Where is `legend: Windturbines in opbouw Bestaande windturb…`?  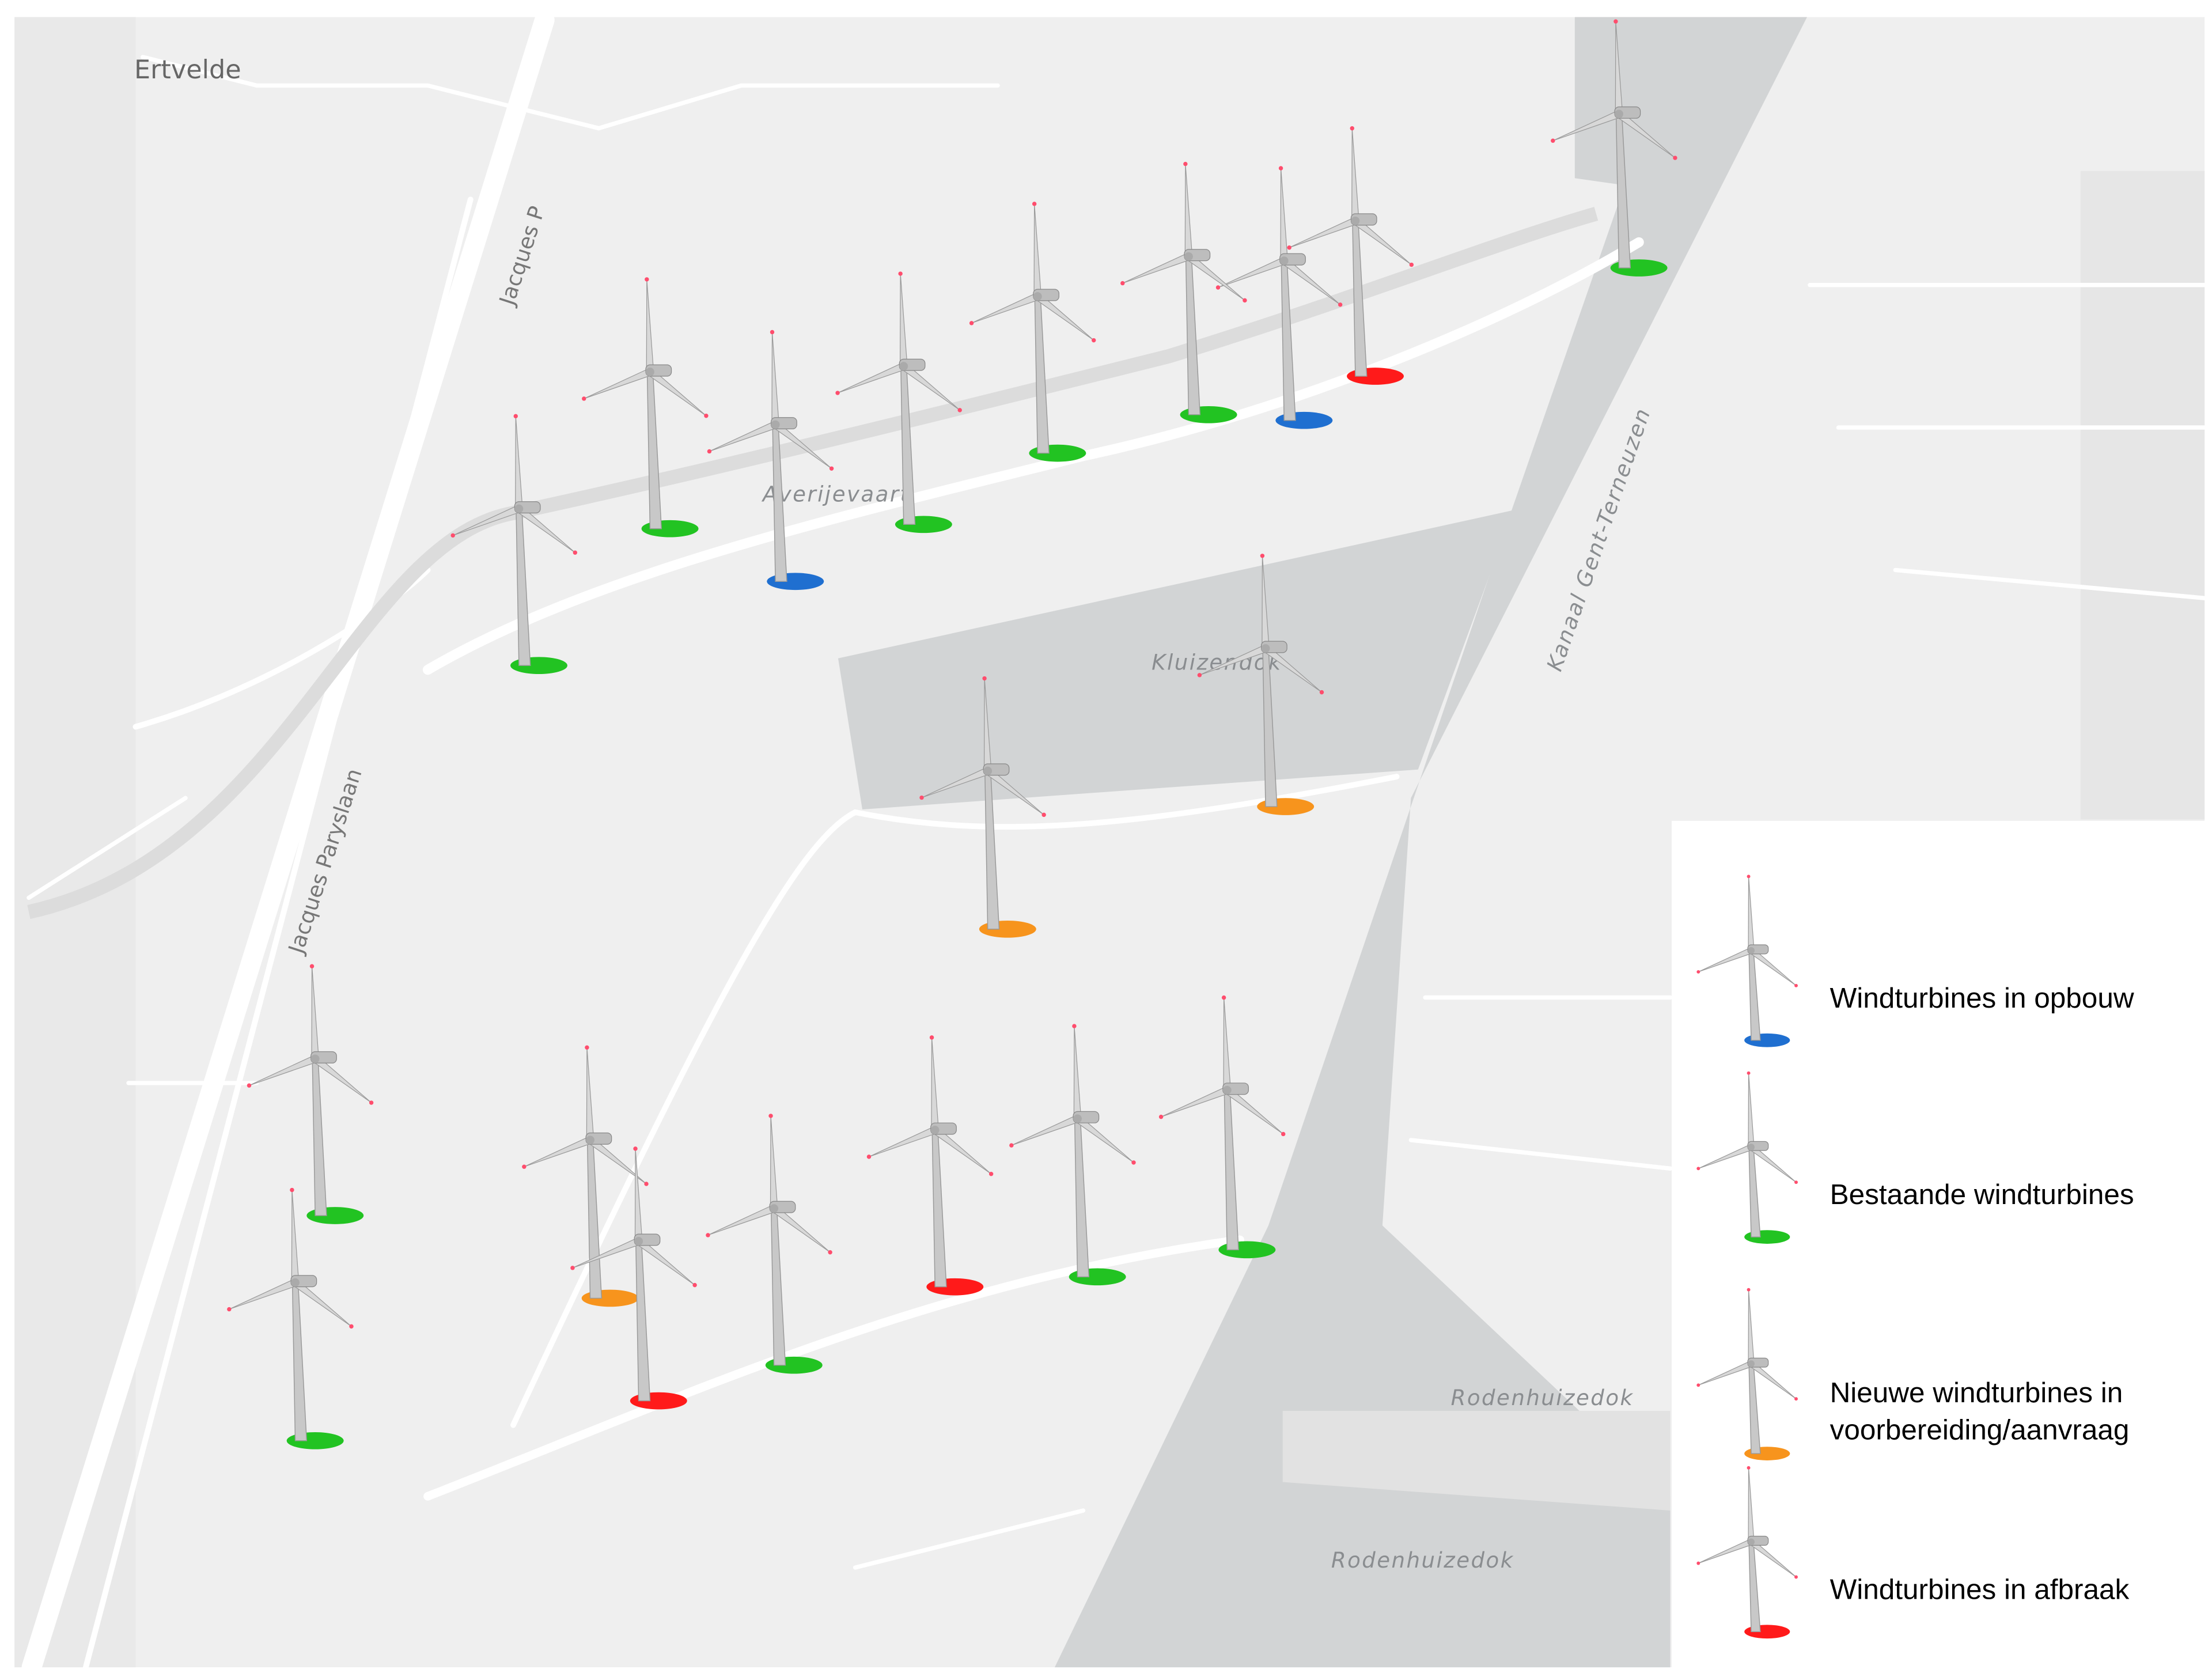
legend: Windturbines in opbouw Bestaande windturb… is located at coordinates (1915, 1257).